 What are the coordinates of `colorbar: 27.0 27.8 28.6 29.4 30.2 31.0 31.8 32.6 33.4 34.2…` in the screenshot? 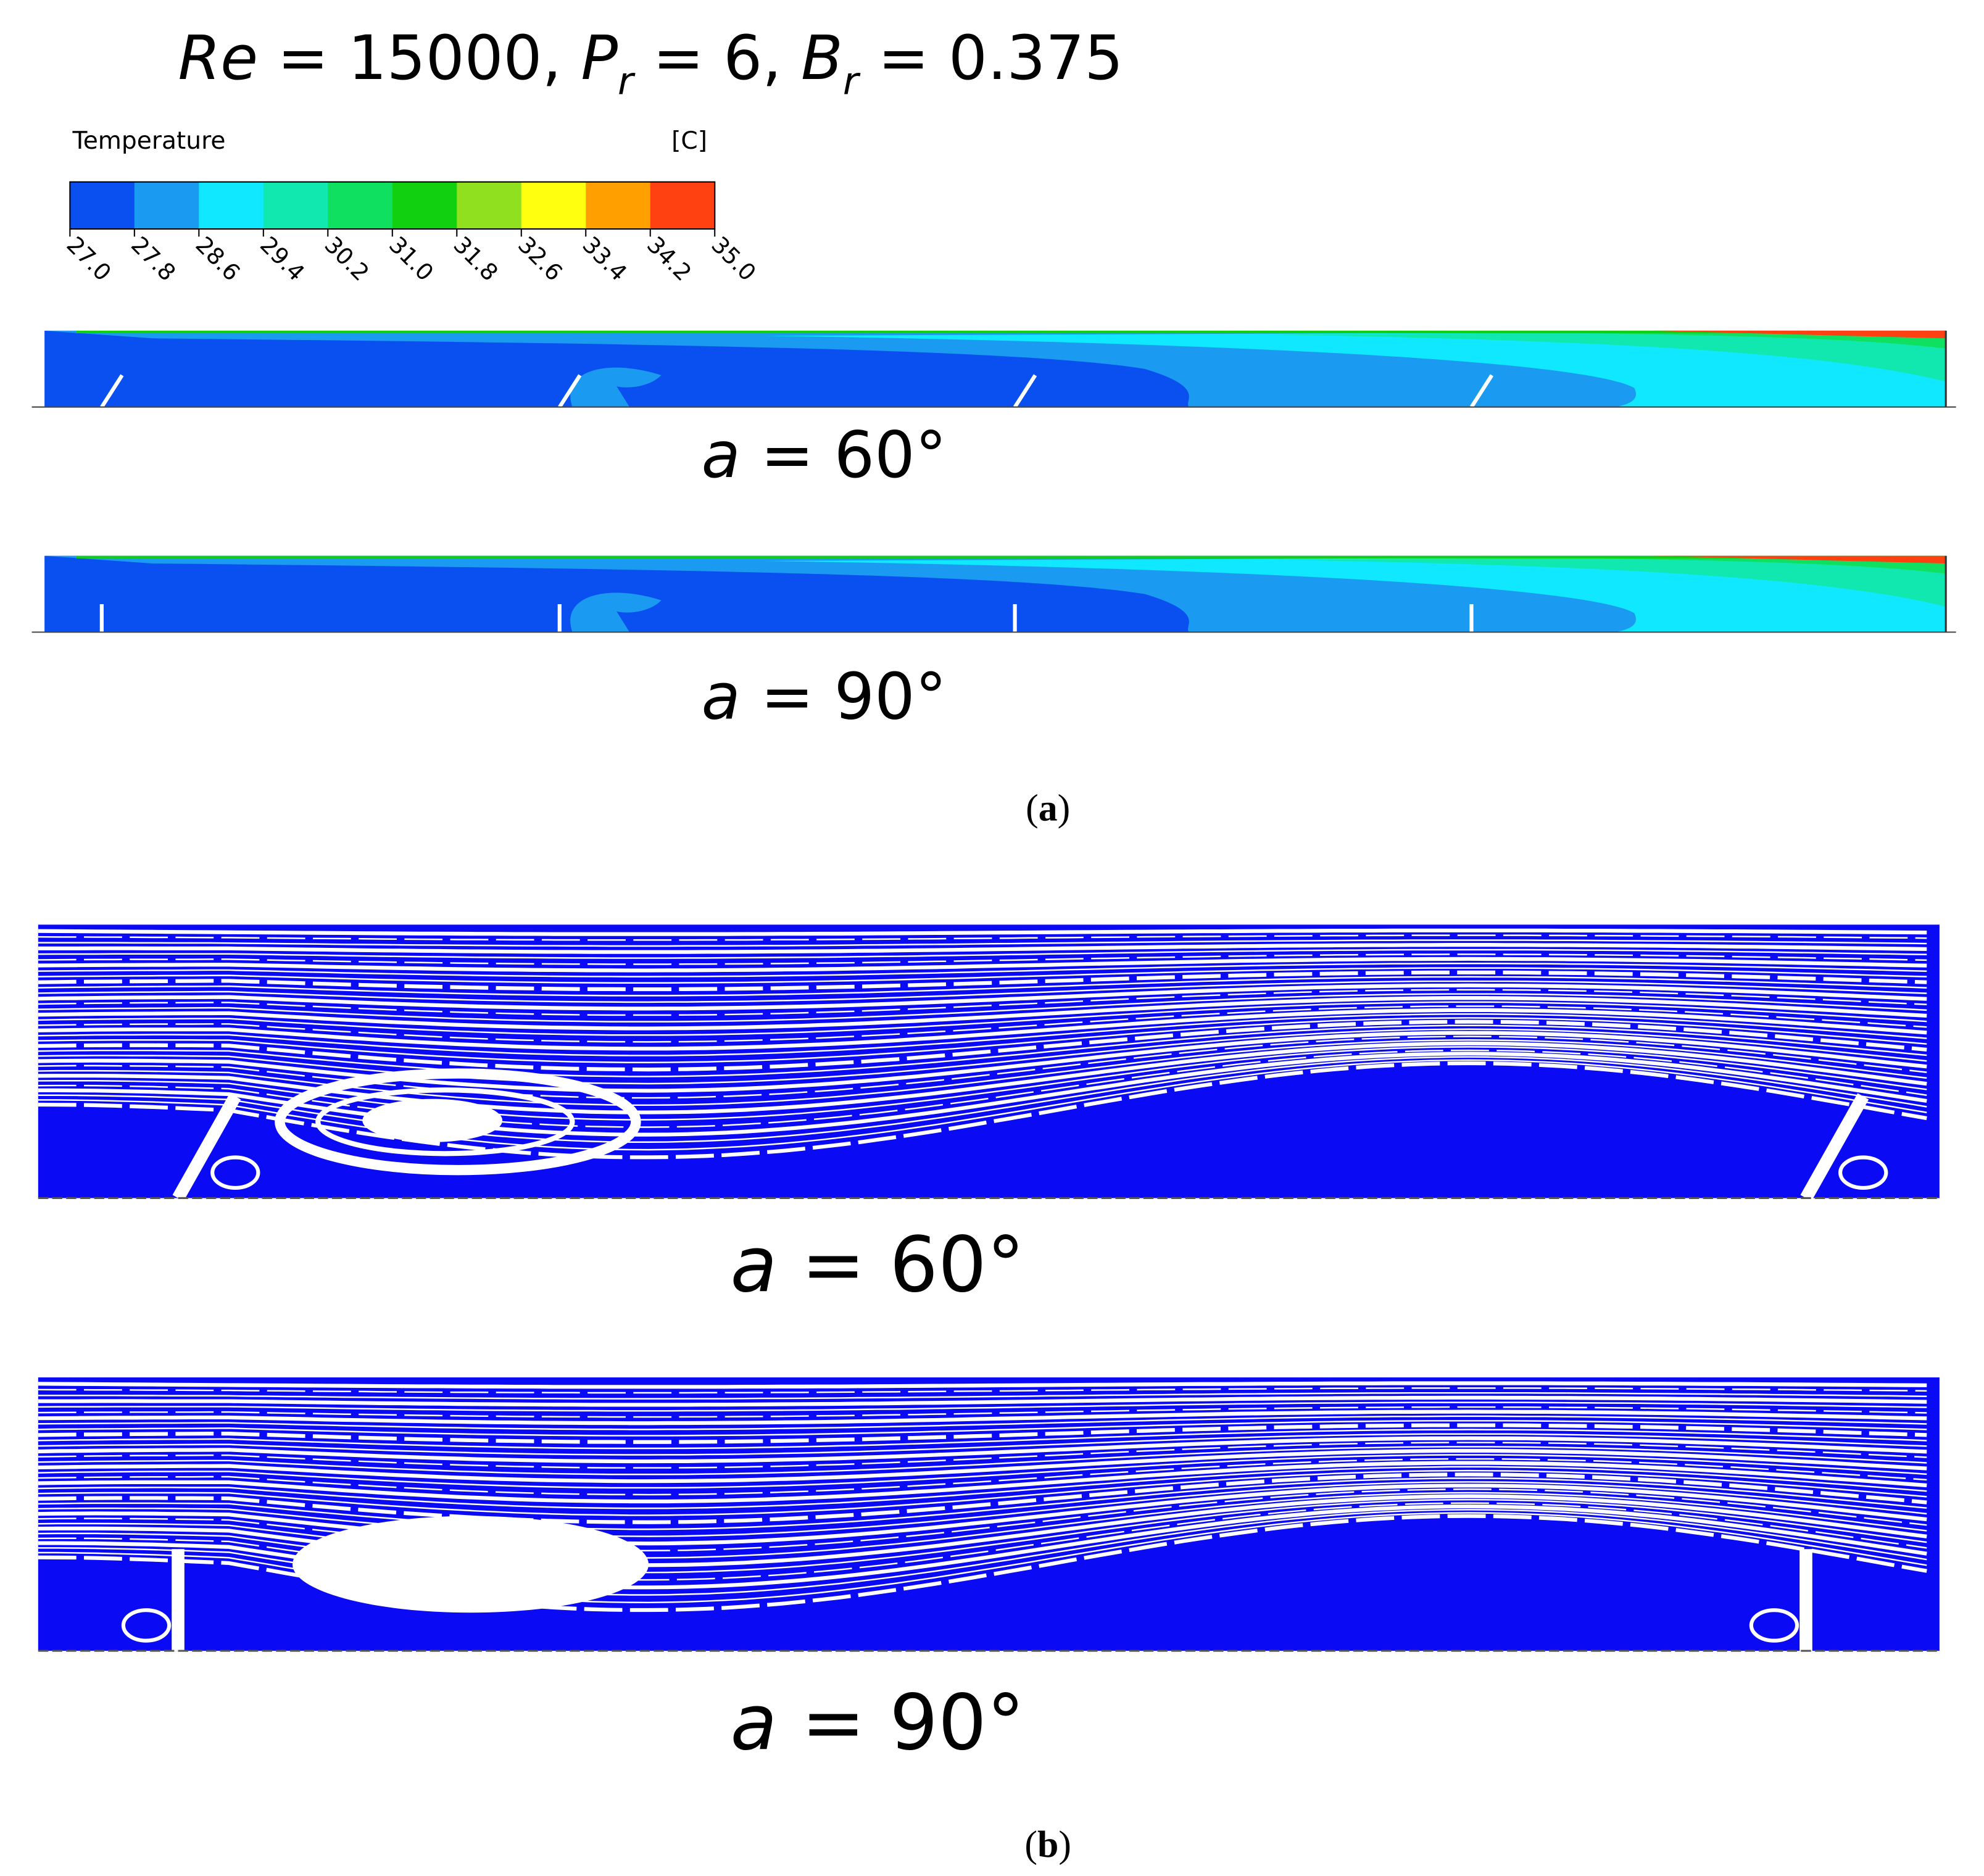 It's located at (411, 233).